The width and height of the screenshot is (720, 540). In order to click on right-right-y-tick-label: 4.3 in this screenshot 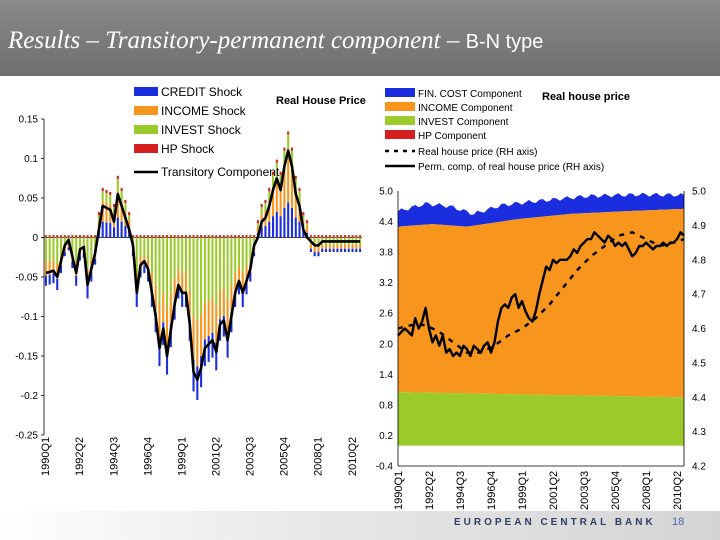, I will do `click(699, 432)`.